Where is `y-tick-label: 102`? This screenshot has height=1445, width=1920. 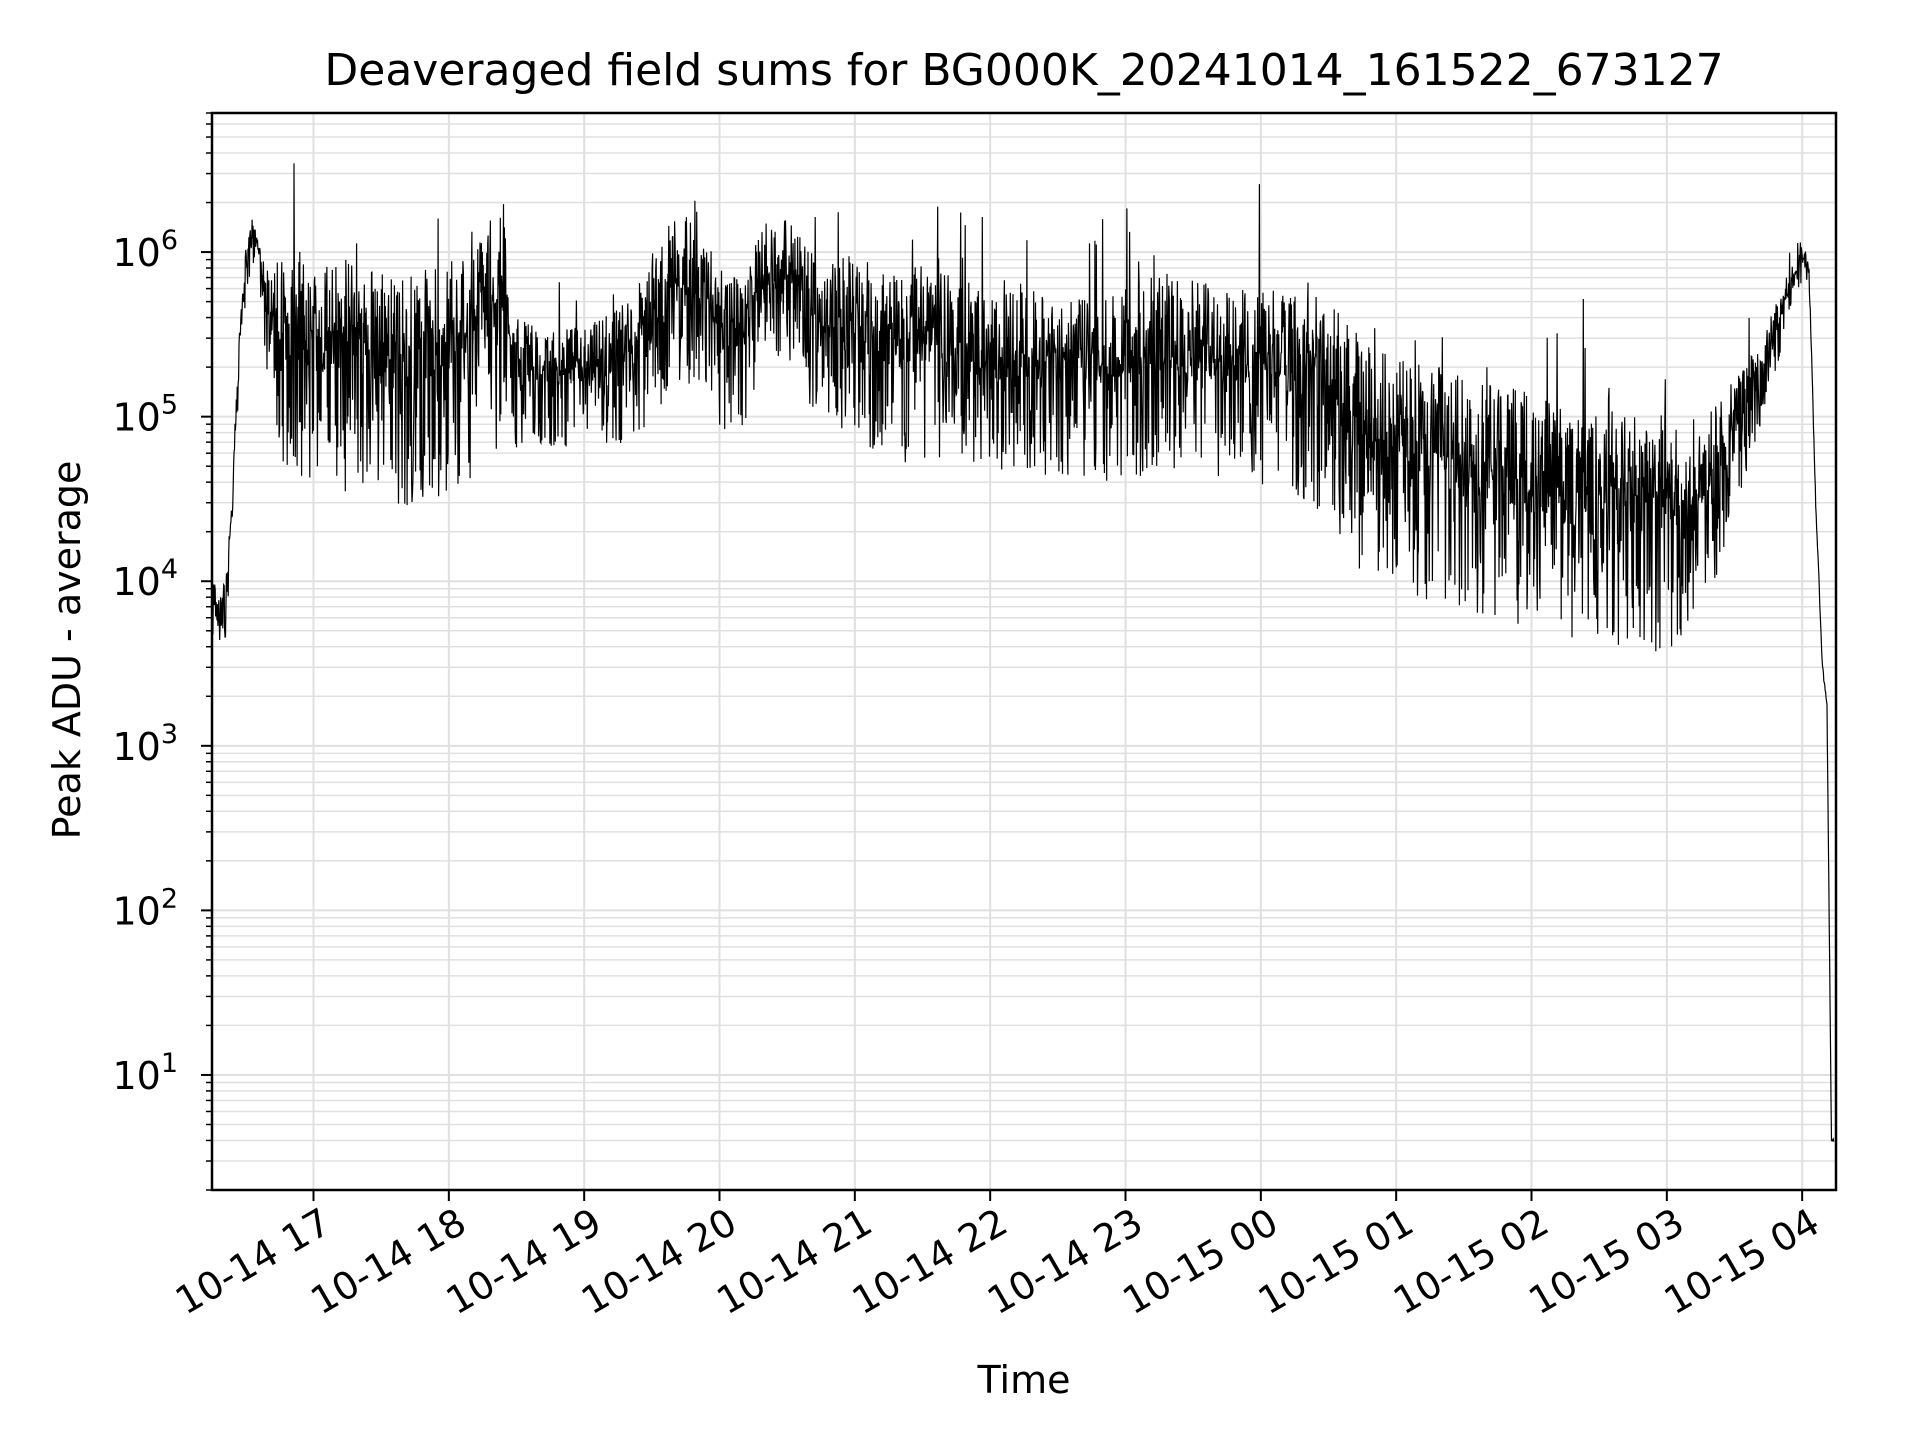
y-tick-label: 102 is located at coordinates (145, 908).